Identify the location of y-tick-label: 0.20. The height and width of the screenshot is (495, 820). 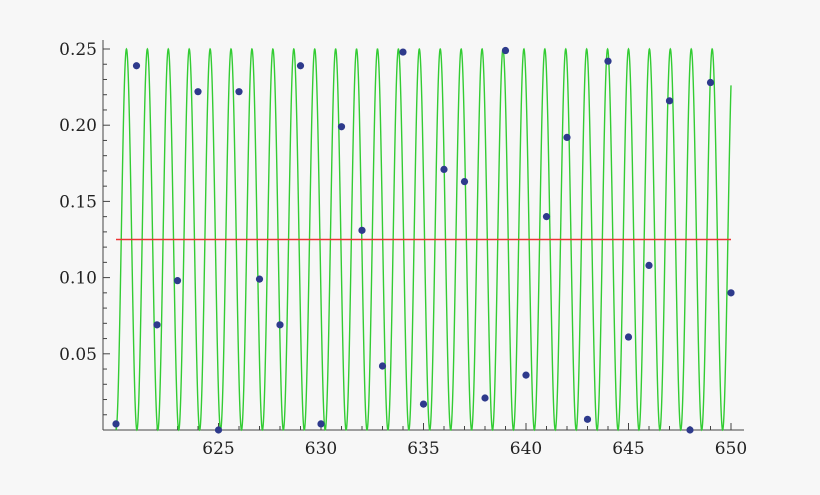
(78, 126).